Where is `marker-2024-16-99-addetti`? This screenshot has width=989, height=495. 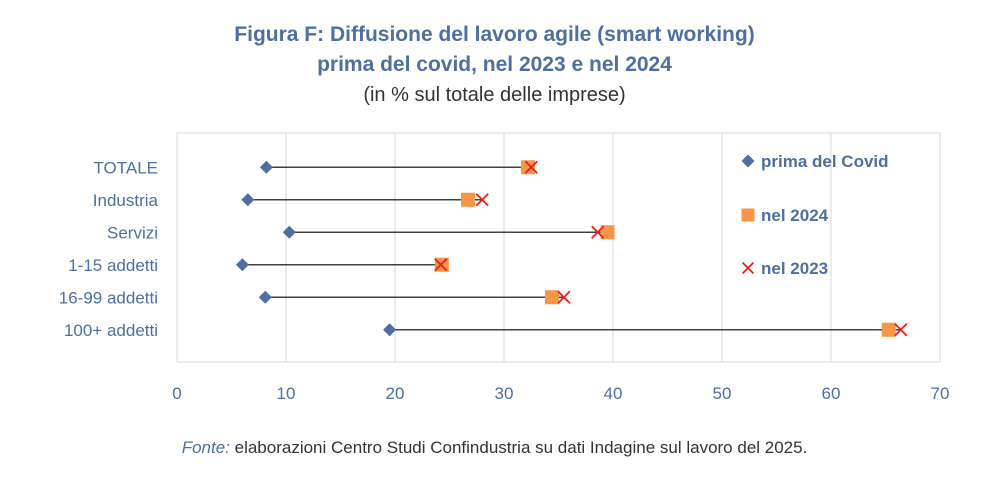
marker-2024-16-99-addetti is located at coordinates (551, 297).